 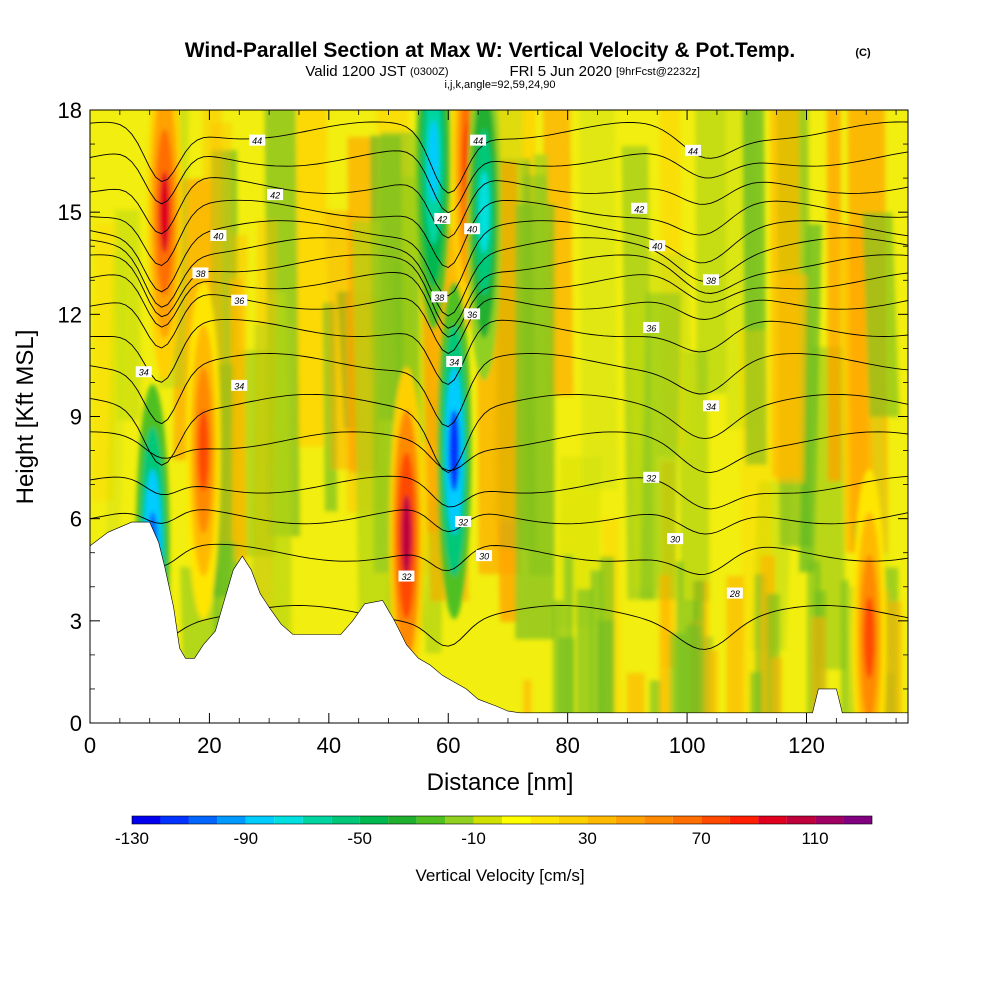 What do you see at coordinates (355, 71) in the screenshot?
I see `valid-time-label: Valid 1200 JST` at bounding box center [355, 71].